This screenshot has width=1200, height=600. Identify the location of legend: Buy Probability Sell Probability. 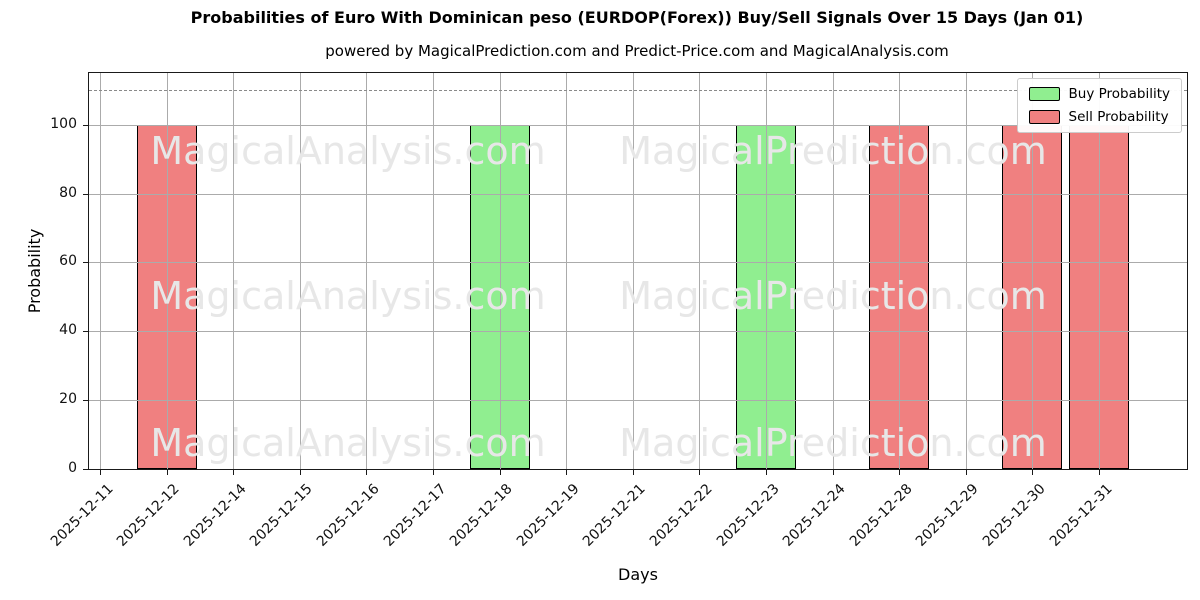
(1099, 105).